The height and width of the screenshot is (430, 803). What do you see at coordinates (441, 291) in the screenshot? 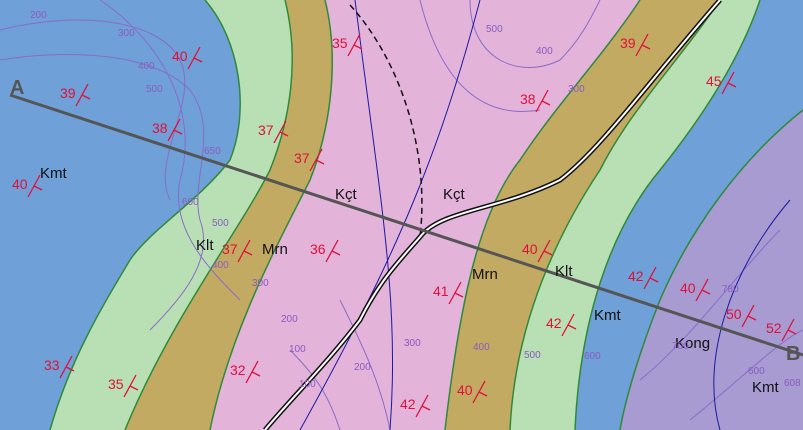
I see `dip-label: 41` at bounding box center [441, 291].